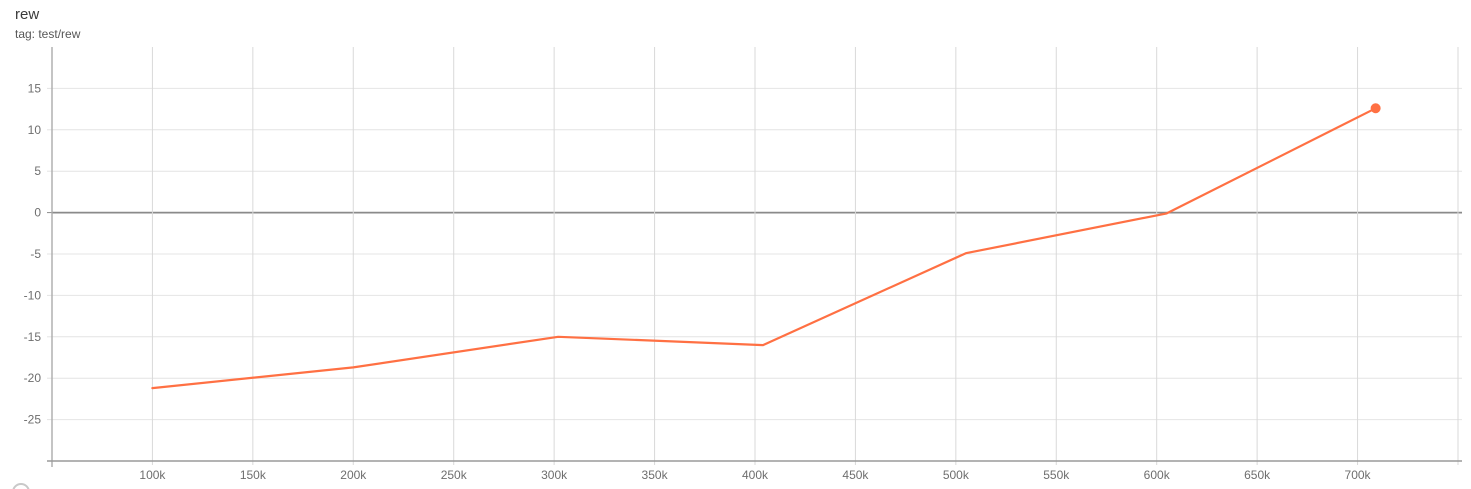 Image resolution: width=1471 pixels, height=489 pixels. Describe the element at coordinates (353, 475) in the screenshot. I see `x-tick-label: 200k` at that location.